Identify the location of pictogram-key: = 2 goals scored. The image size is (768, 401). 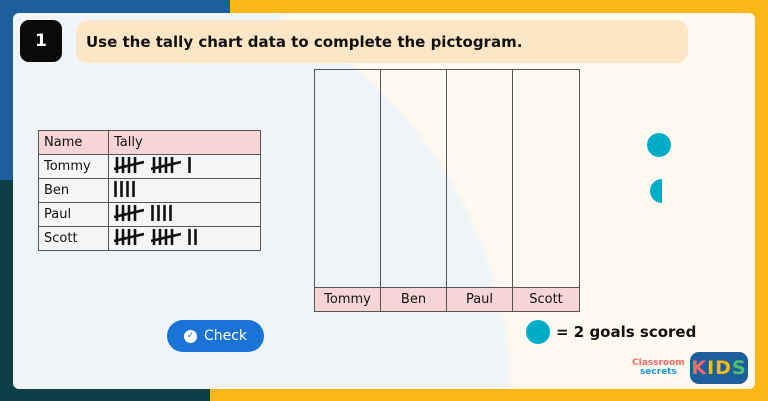
(611, 332).